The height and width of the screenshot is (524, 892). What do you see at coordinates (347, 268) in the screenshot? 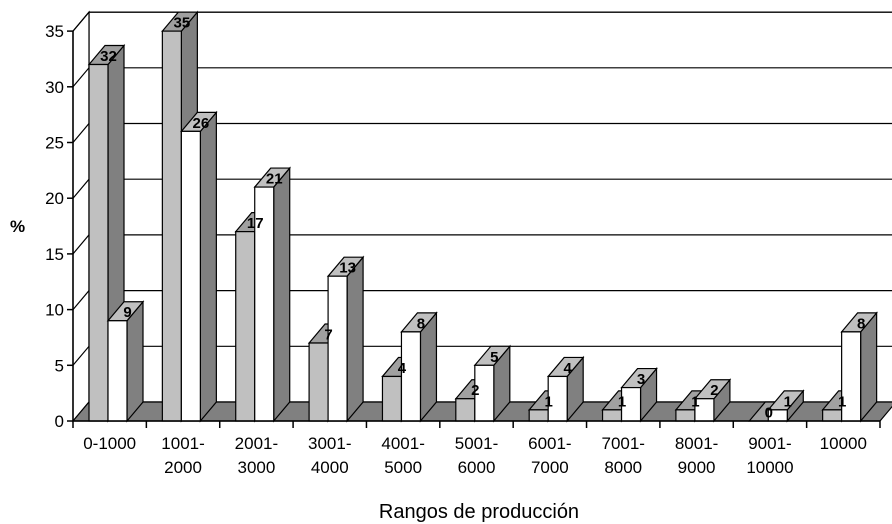
I see `data-label: 13` at bounding box center [347, 268].